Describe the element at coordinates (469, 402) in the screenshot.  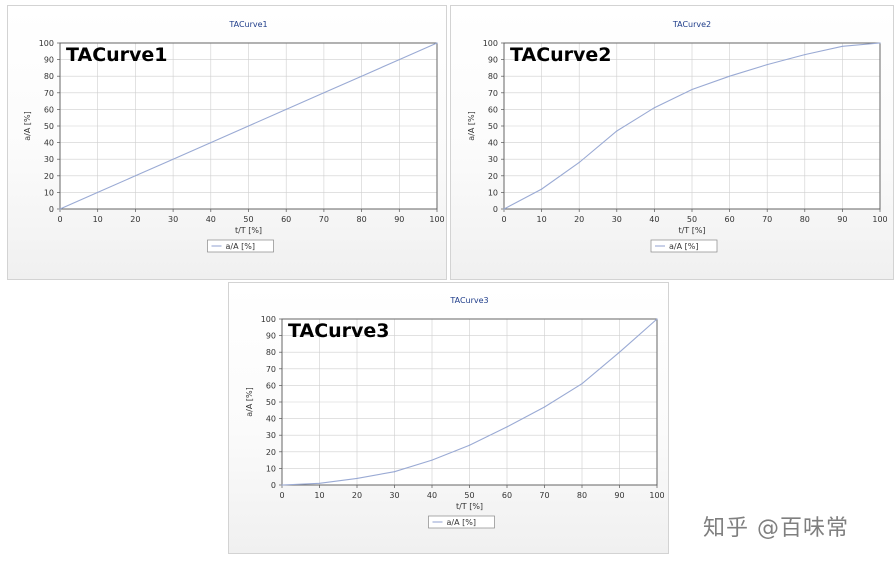
I see `plot-border` at that location.